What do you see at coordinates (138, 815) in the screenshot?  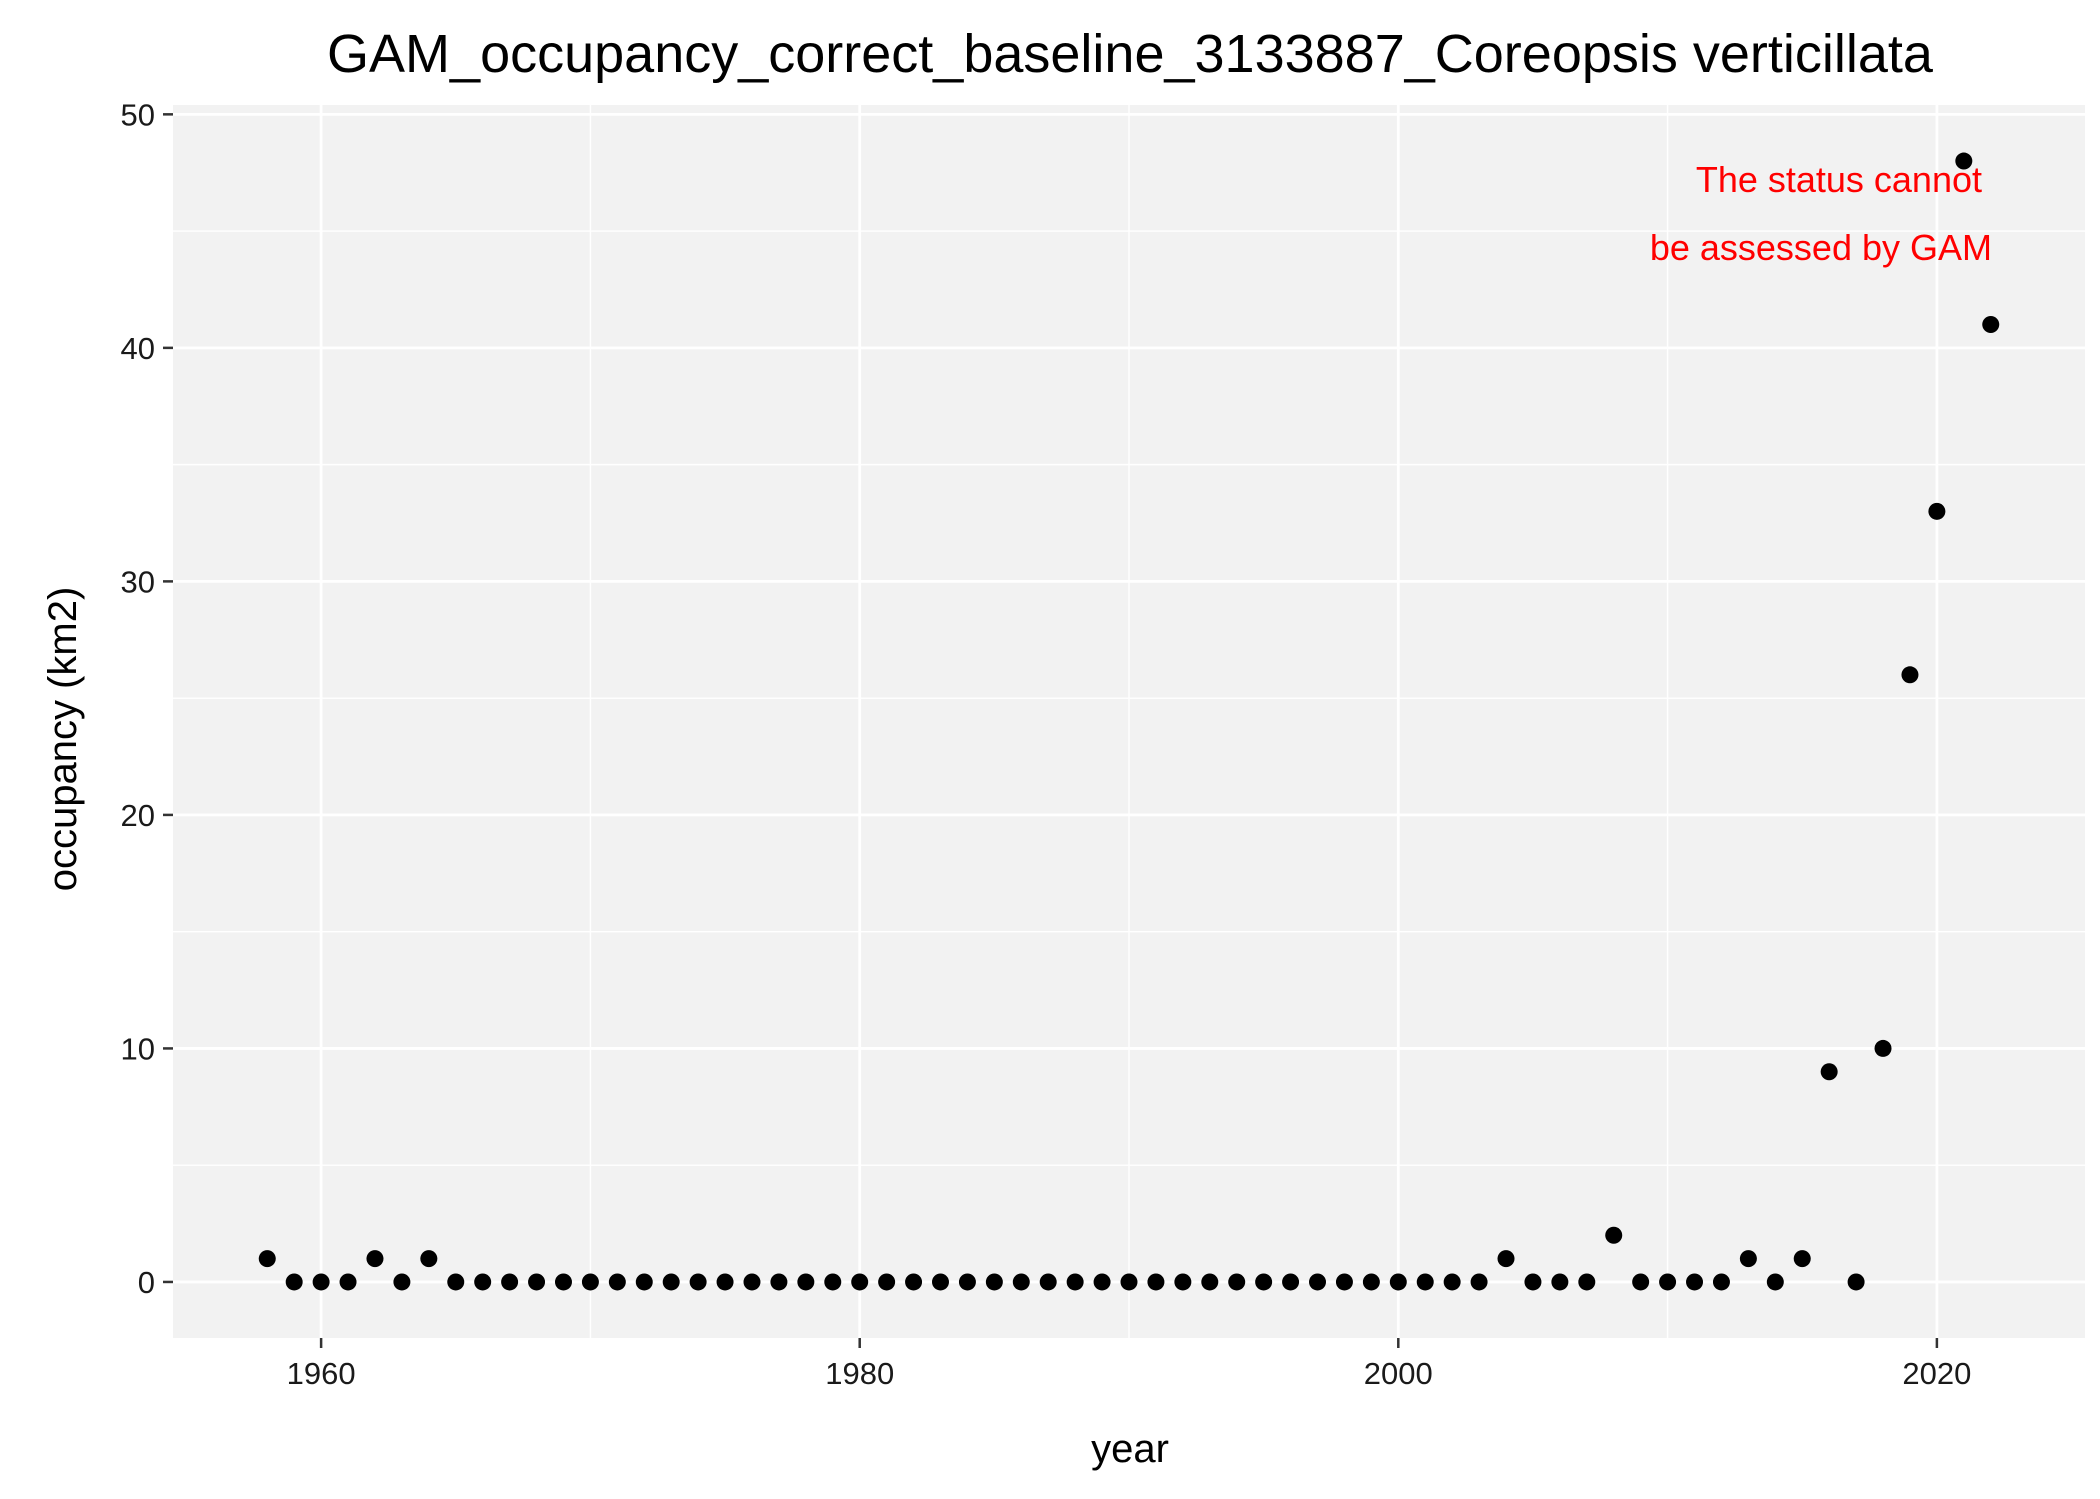 I see `y-tick-label: 20` at bounding box center [138, 815].